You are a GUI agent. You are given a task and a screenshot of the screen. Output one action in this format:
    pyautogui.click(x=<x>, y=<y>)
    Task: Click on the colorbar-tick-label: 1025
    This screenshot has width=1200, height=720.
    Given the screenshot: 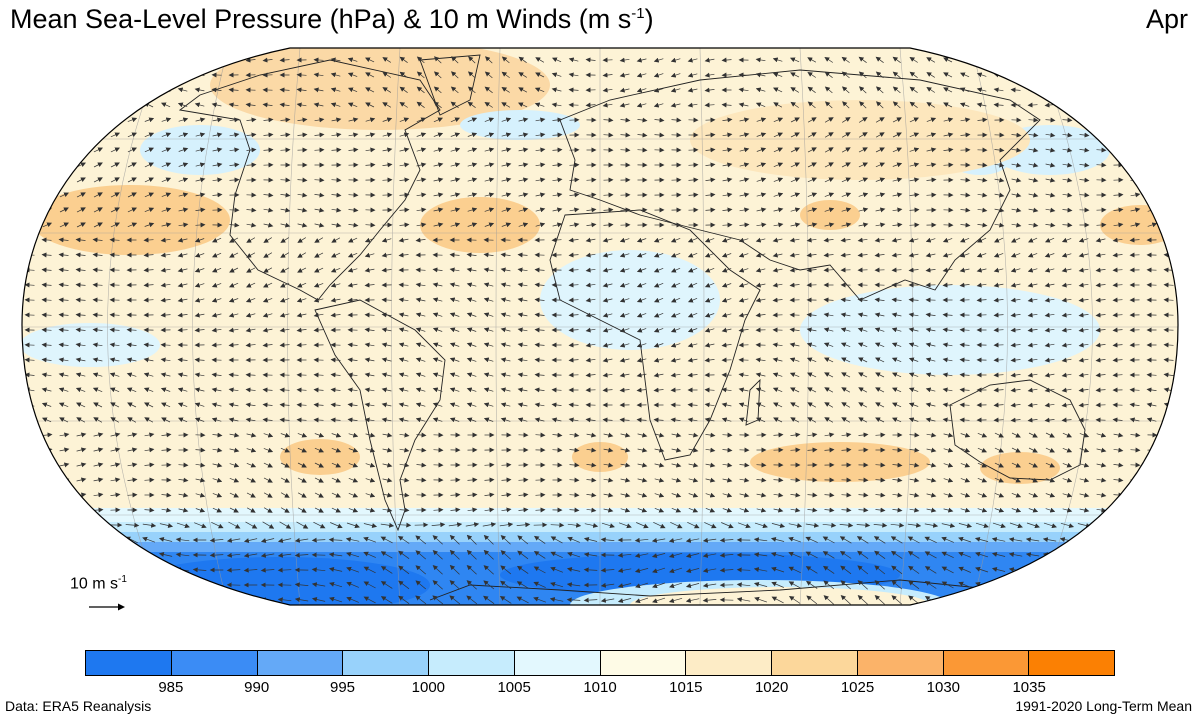 What is the action you would take?
    pyautogui.click(x=857, y=687)
    